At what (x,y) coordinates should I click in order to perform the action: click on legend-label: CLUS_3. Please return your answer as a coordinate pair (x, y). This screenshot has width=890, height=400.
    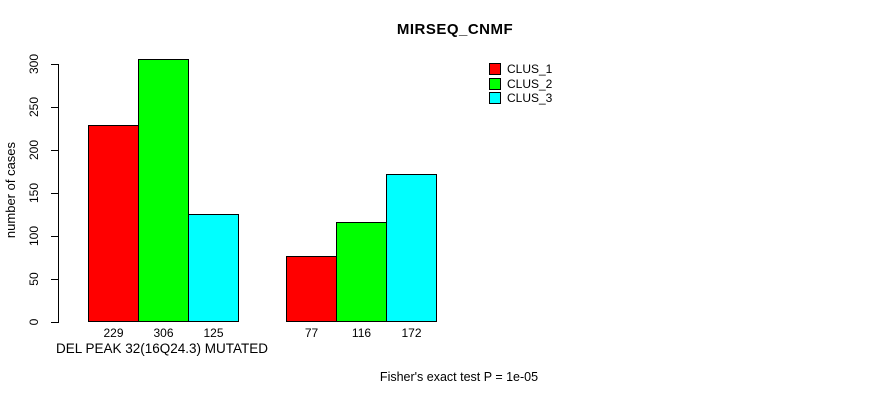
    Looking at the image, I should click on (530, 98).